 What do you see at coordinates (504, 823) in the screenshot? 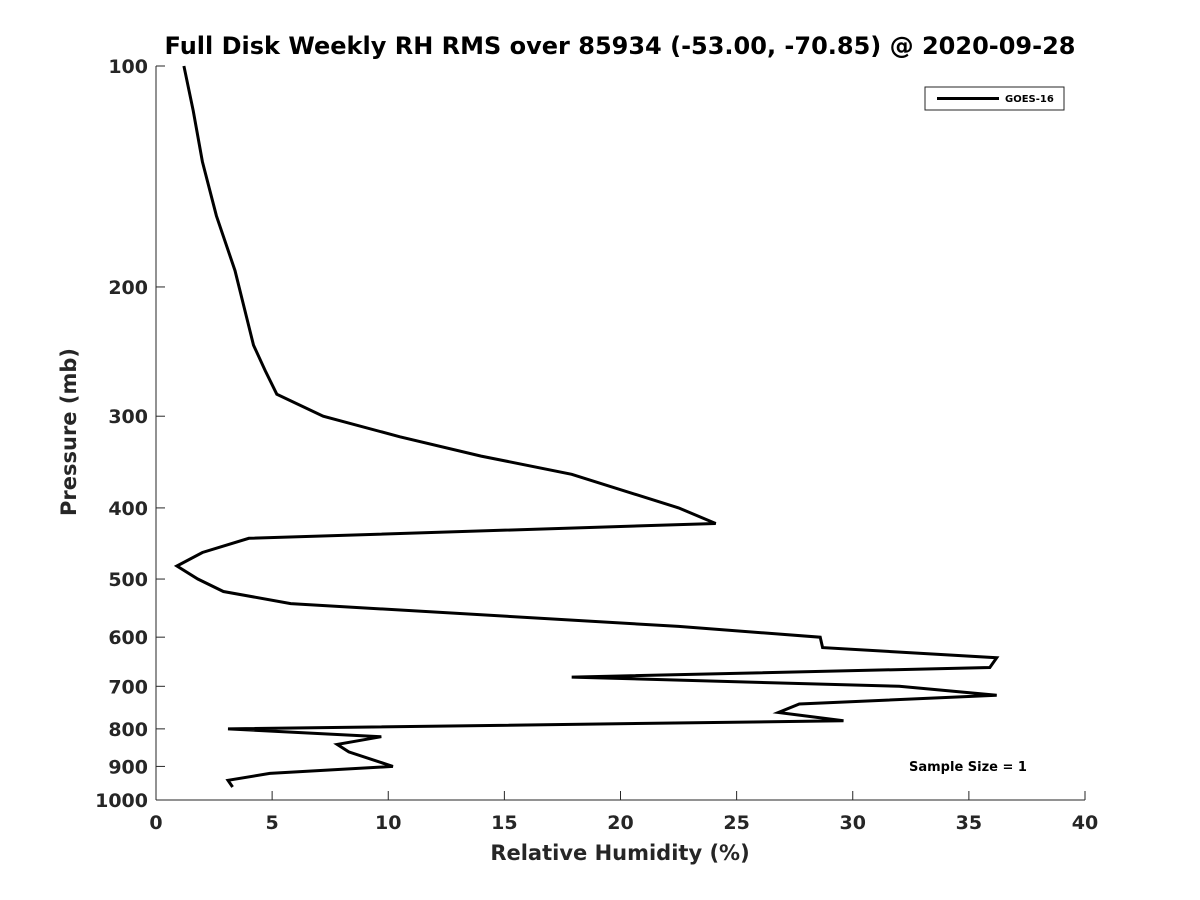
I see `x-tick-label: 15` at bounding box center [504, 823].